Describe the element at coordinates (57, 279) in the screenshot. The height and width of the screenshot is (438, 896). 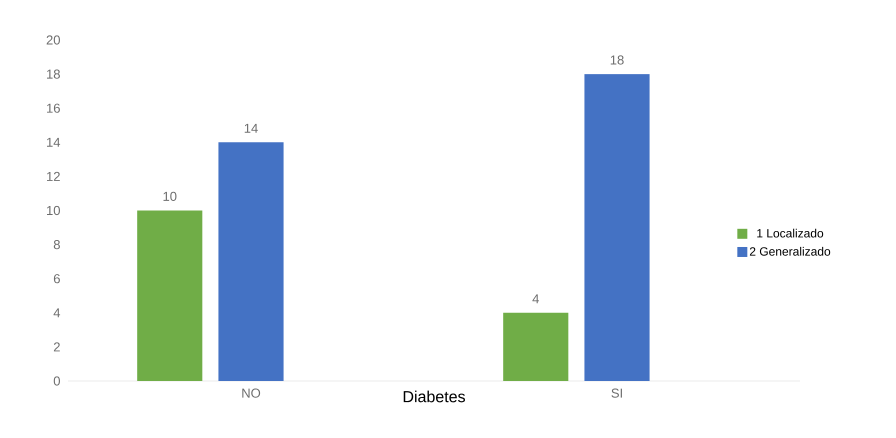
I see `y-tick-label: 6` at that location.